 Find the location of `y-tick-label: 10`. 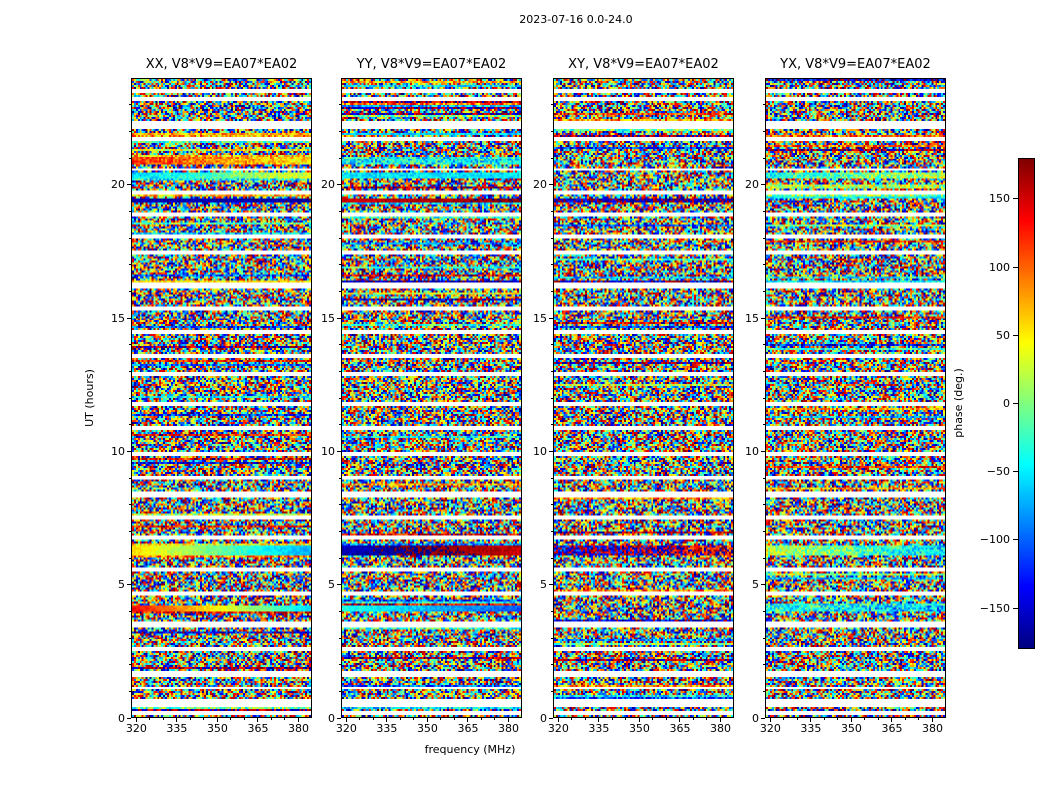

y-tick-label: 10 is located at coordinates (752, 451).